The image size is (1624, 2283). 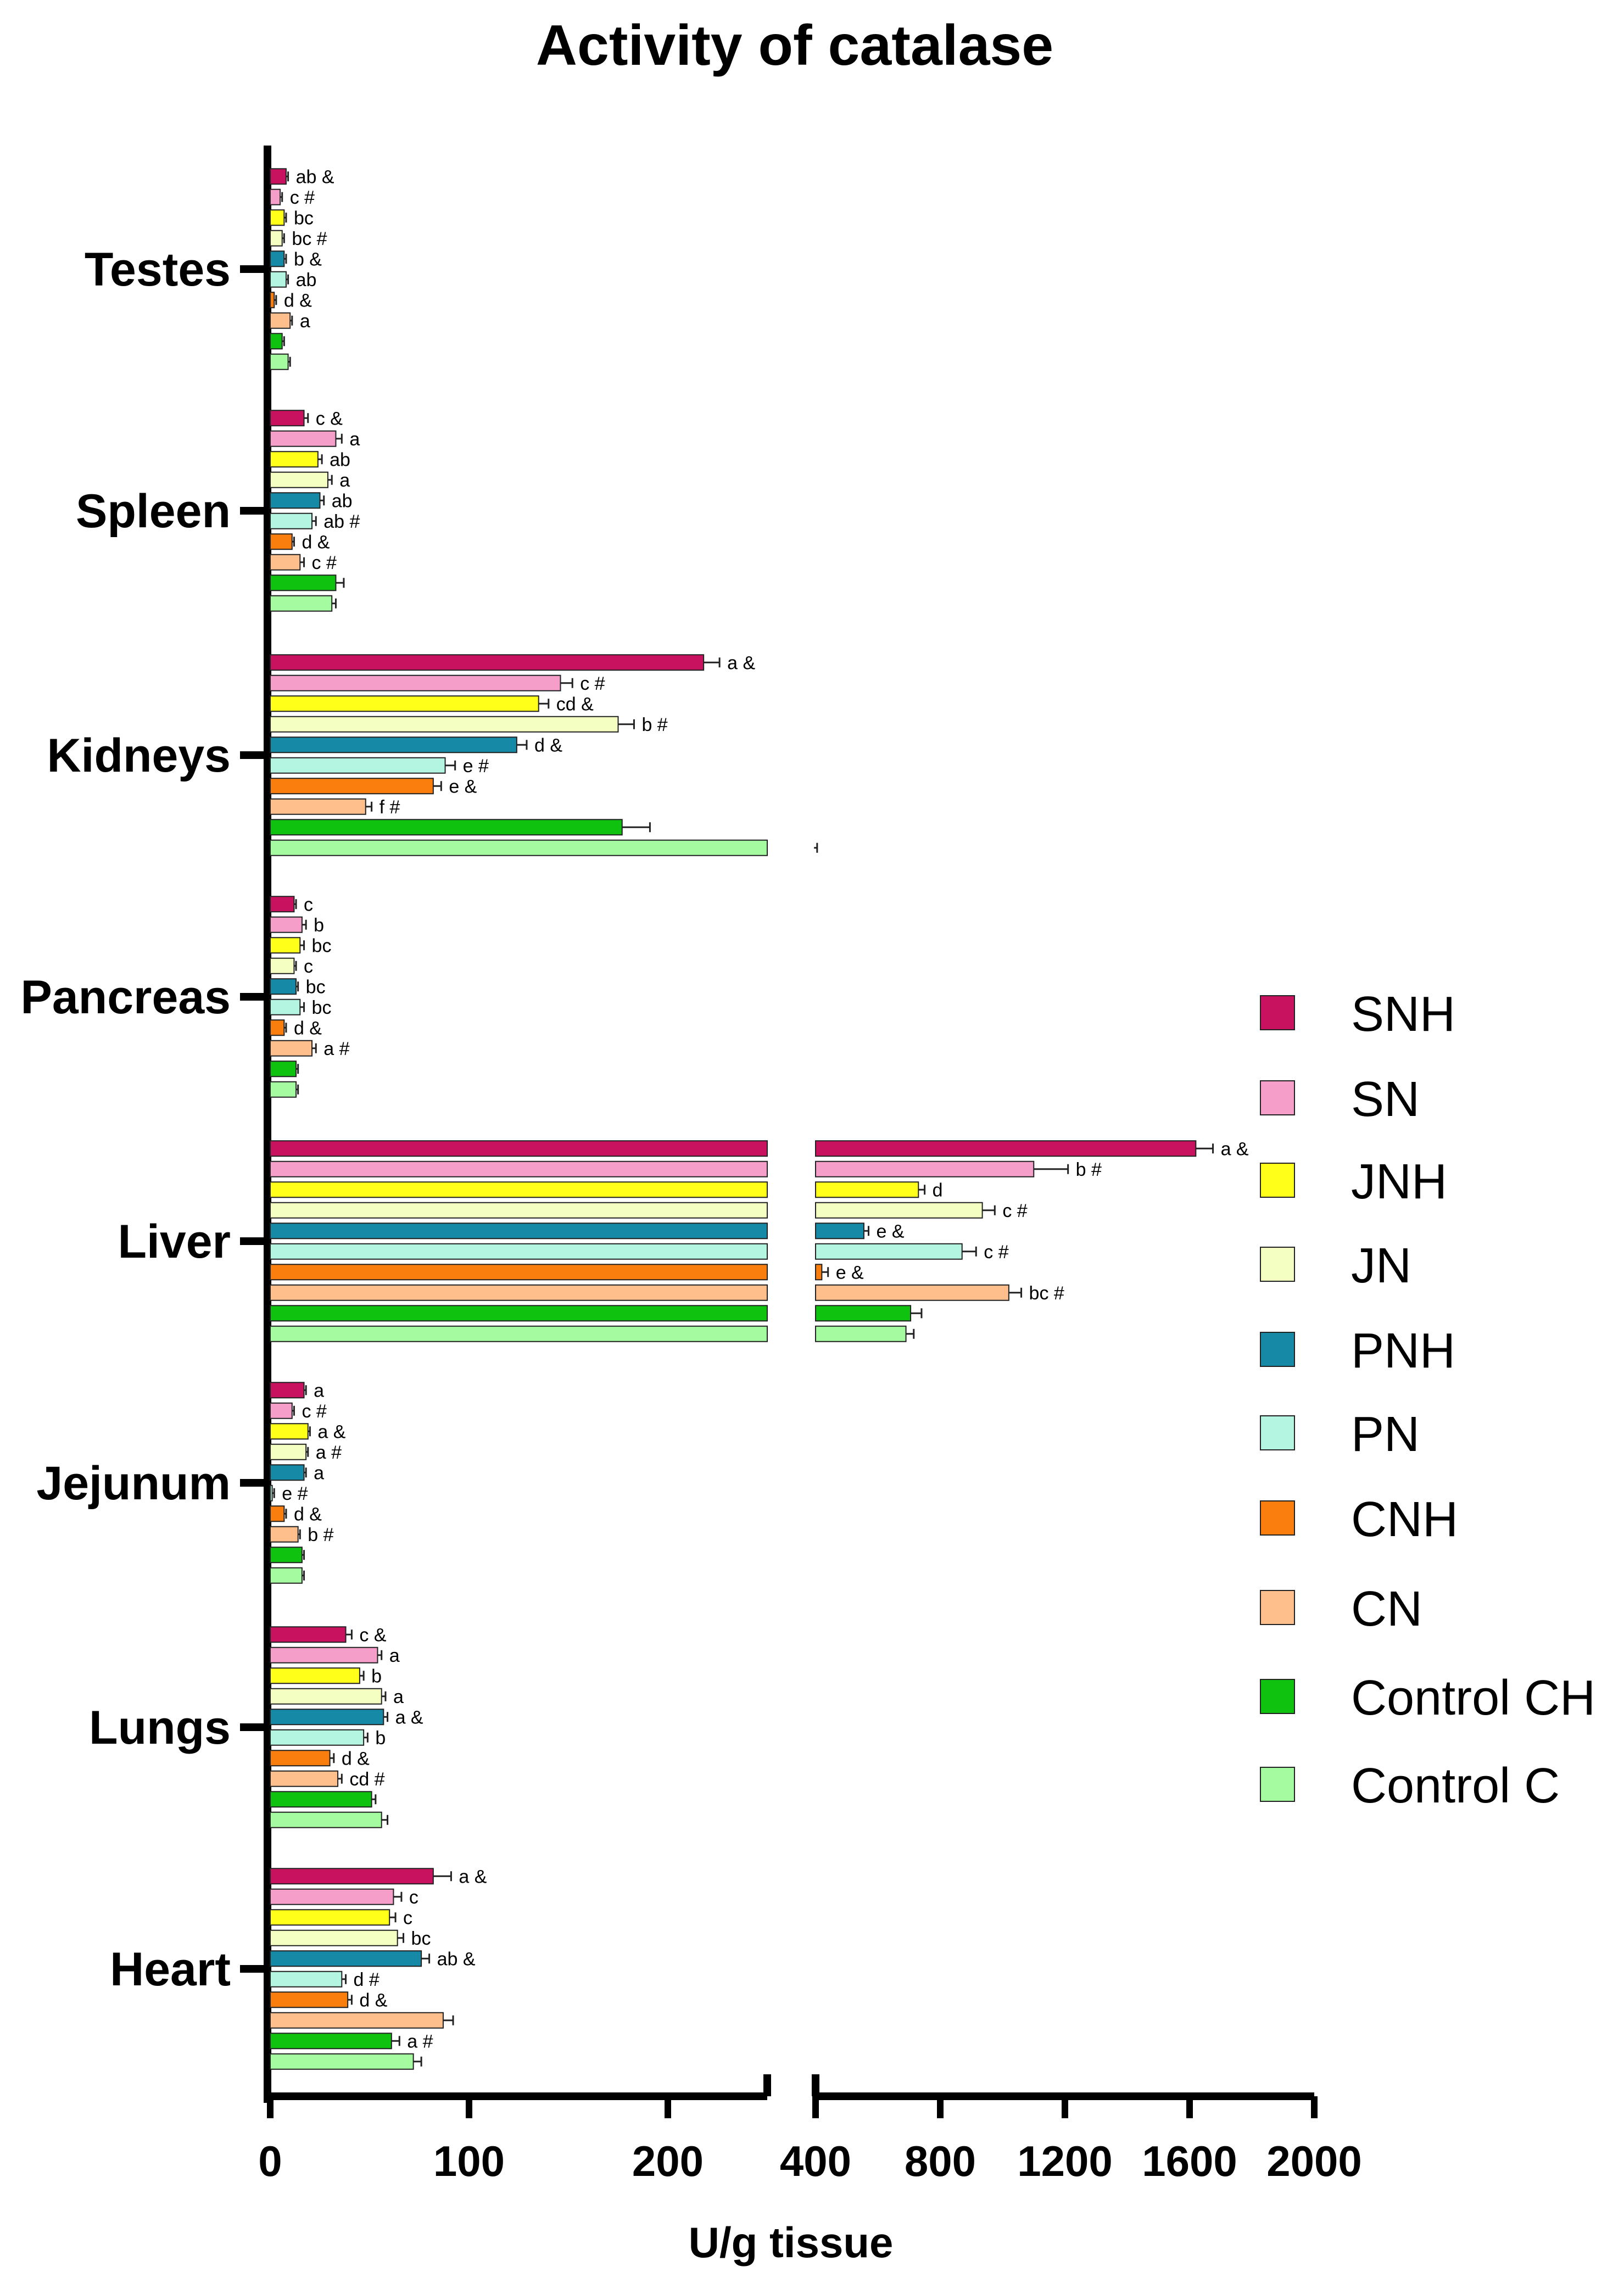 I want to click on bar-heart-control-c, so click(x=342, y=2061).